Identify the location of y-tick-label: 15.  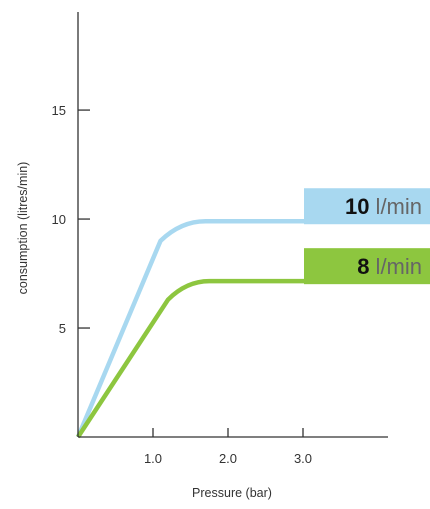
(59, 110).